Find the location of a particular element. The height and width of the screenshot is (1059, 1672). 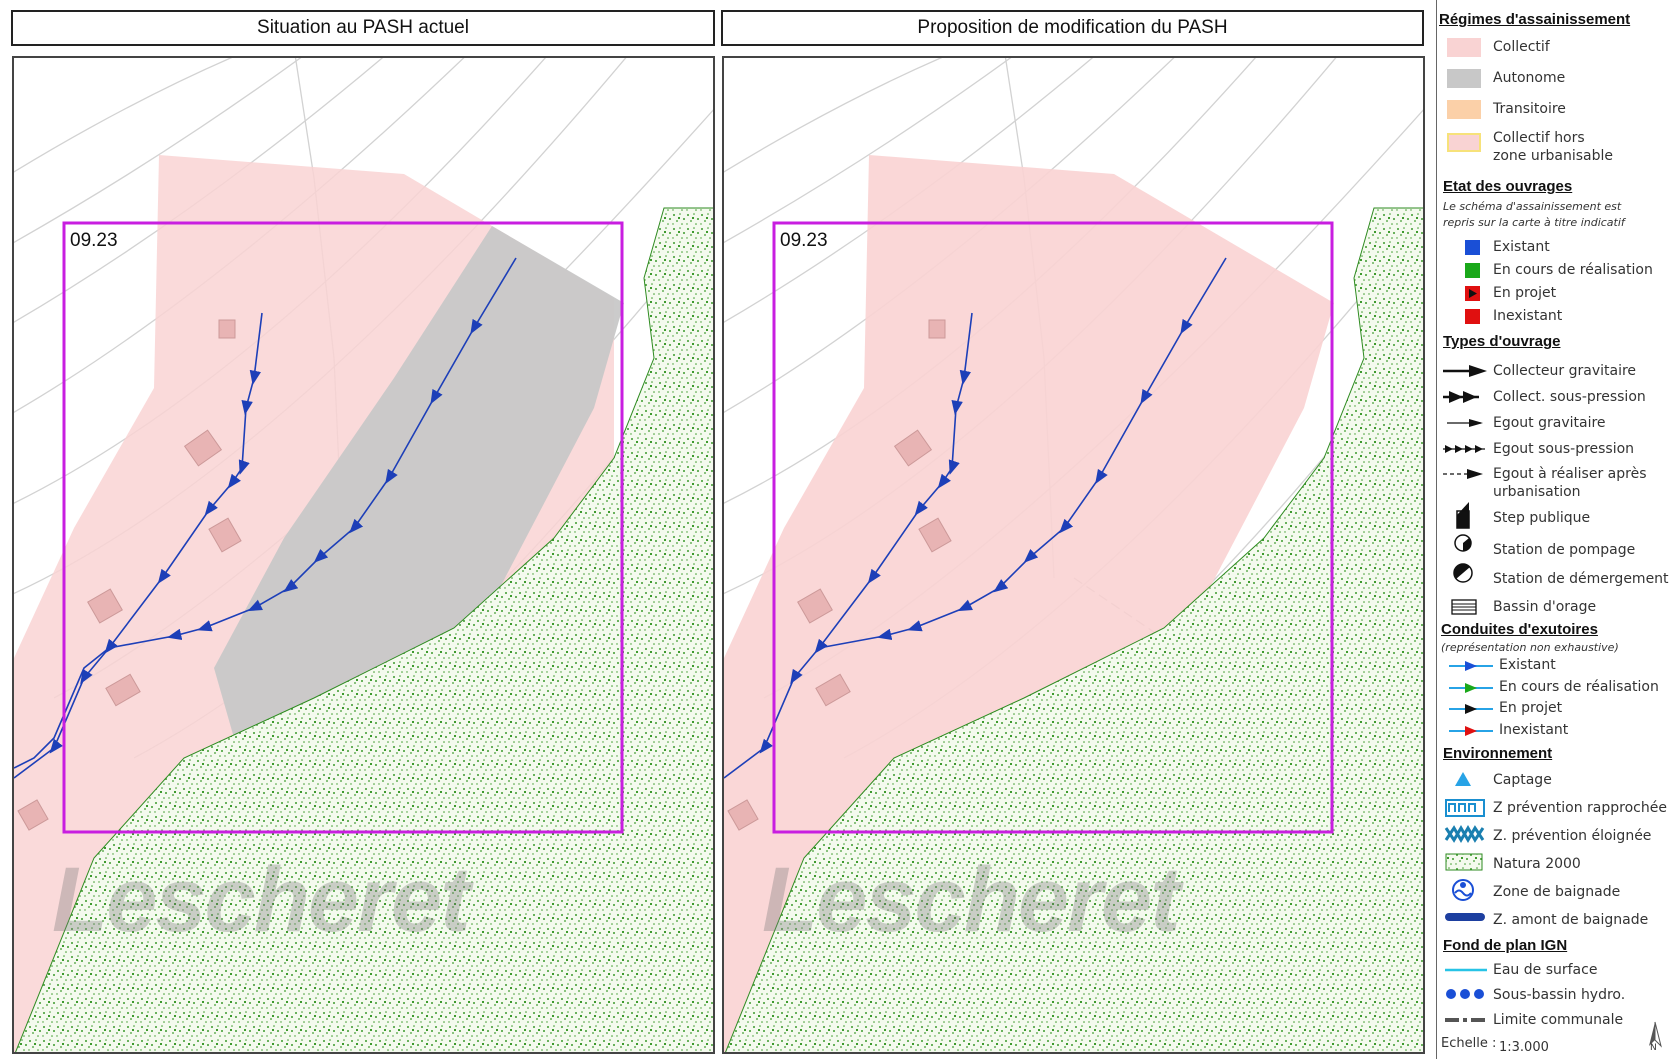

egout-sous-pression-icon is located at coordinates (1464, 449).